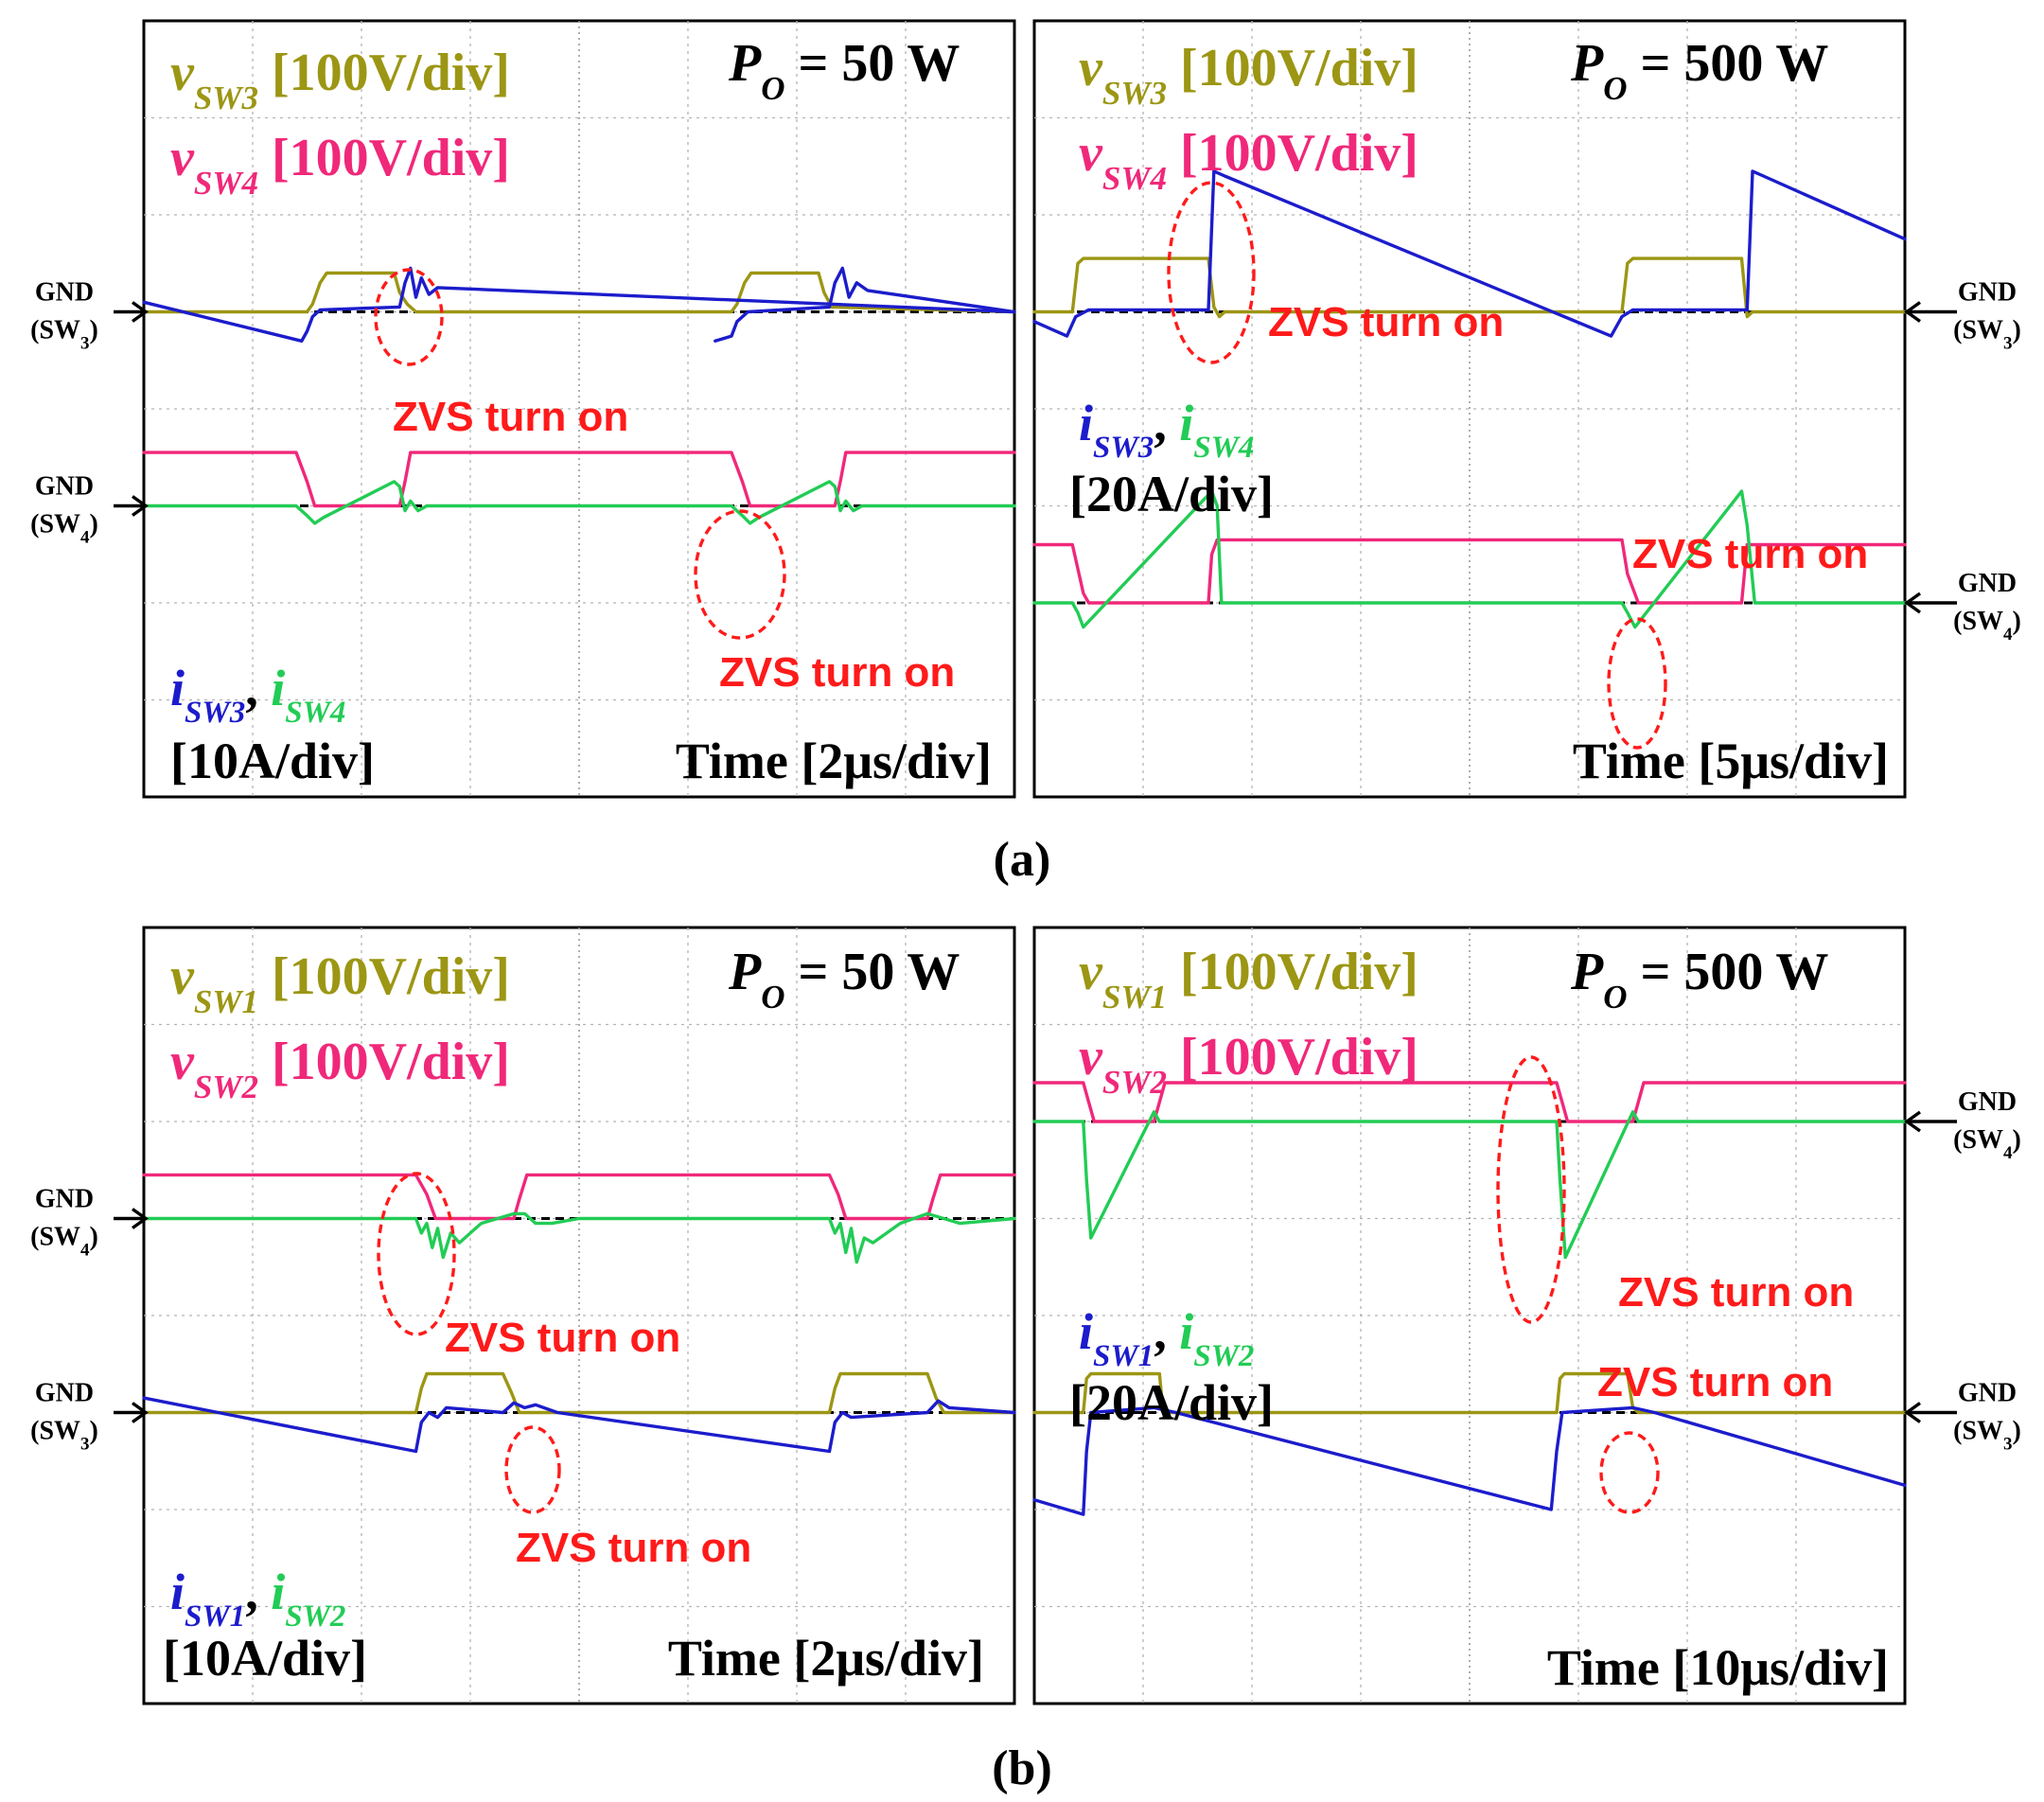 The height and width of the screenshot is (1802, 2044). I want to click on figure-label-b: (b), so click(1022, 1768).